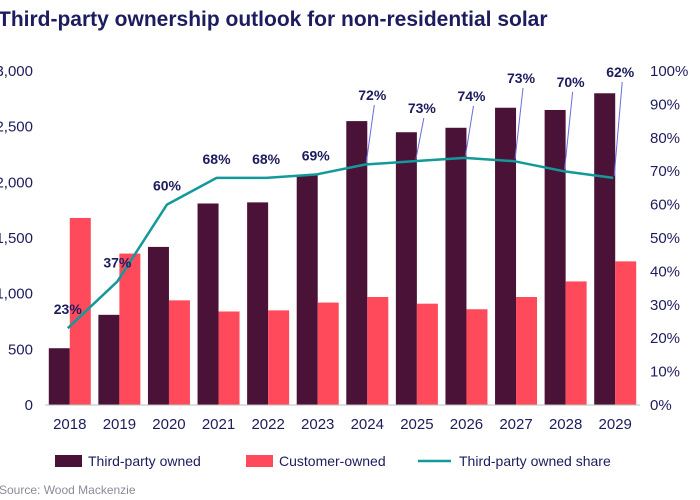 The image size is (700, 500). I want to click on x-axis-tick-label: 2019, so click(119, 424).